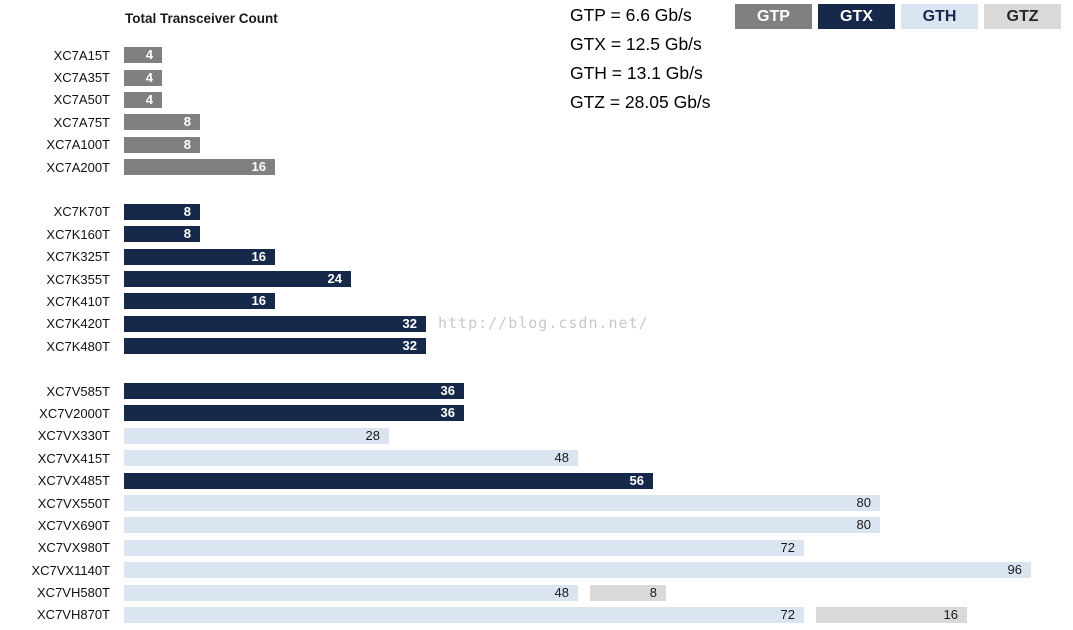 This screenshot has height=630, width=1073. I want to click on chart-row: XC7K355T 24, so click(536, 279).